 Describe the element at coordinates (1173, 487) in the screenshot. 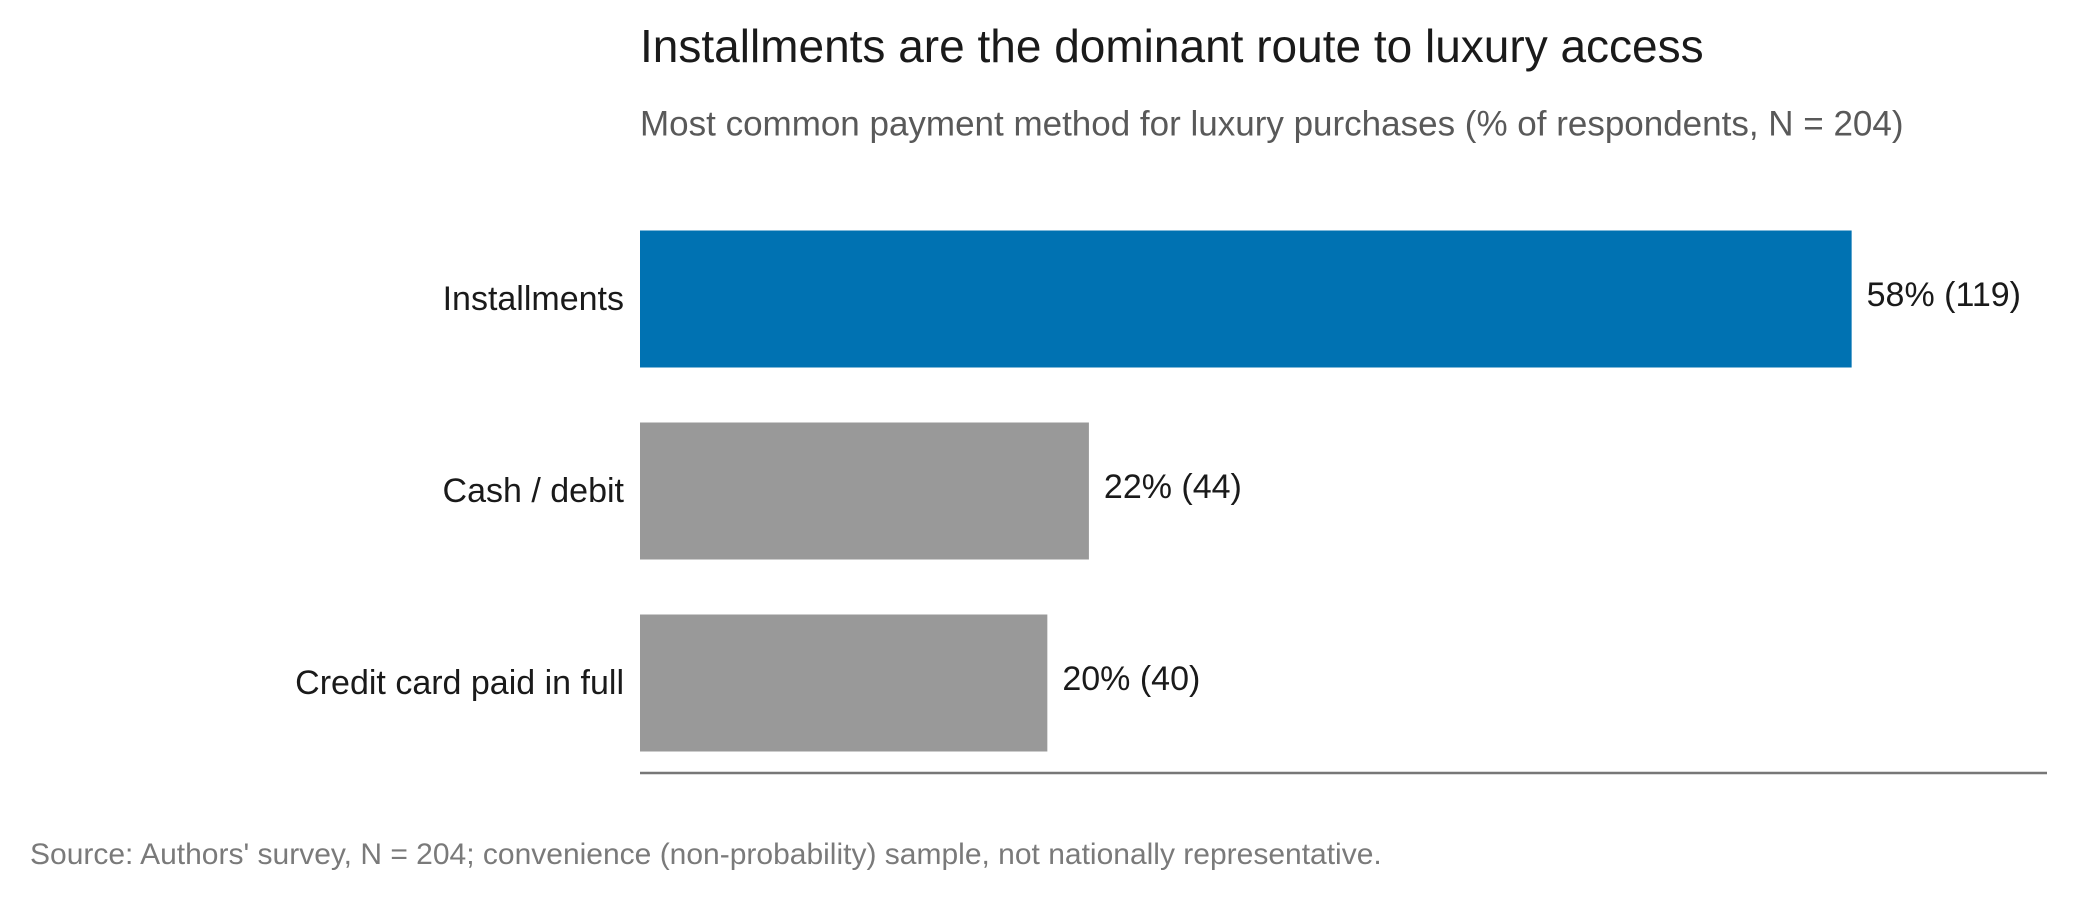

I see `value-label: 22% (44)` at that location.